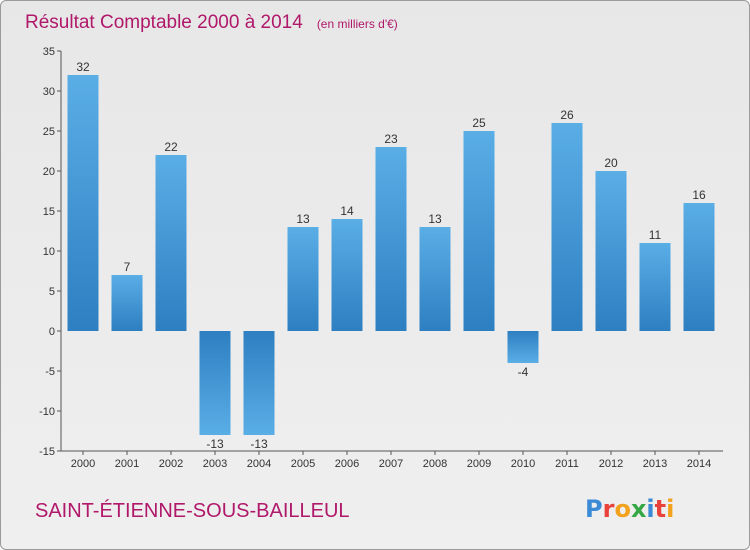 The height and width of the screenshot is (550, 750). I want to click on y-tick-label: 35, so click(49, 52).